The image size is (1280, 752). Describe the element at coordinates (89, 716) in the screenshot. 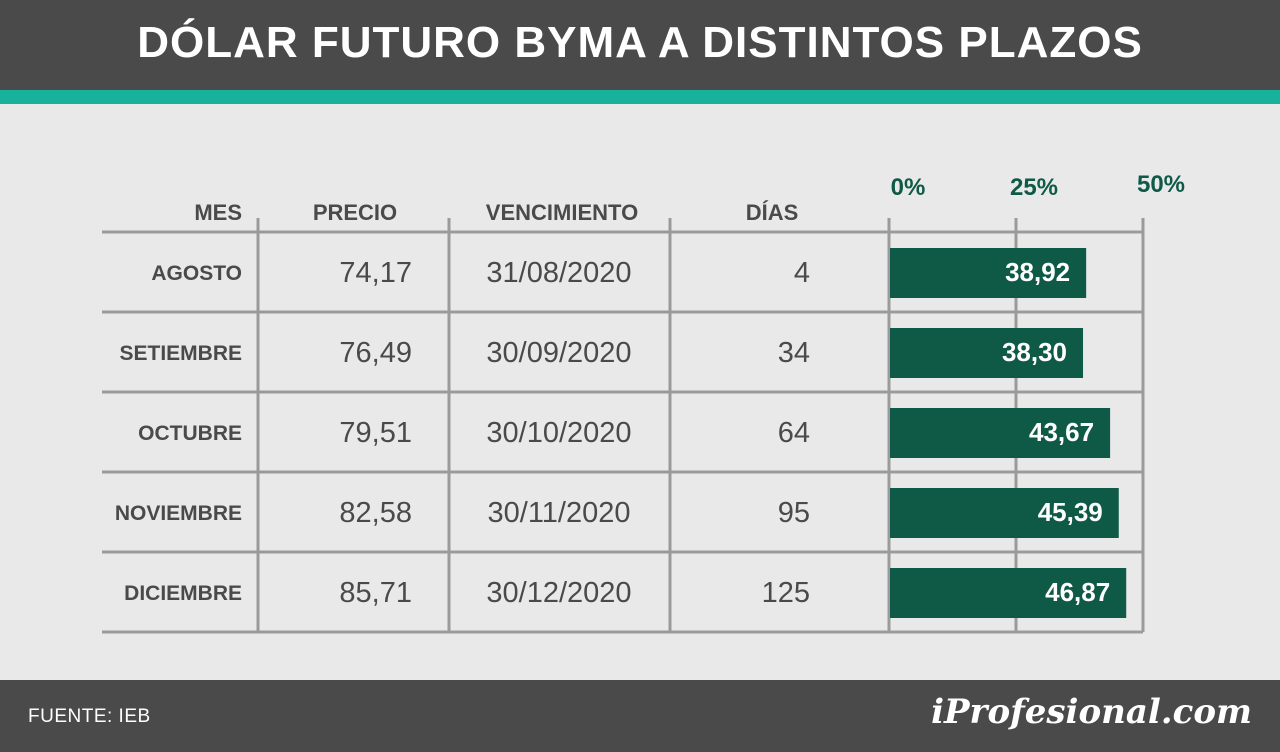

I see `source-label: FUENTE: IEB` at that location.